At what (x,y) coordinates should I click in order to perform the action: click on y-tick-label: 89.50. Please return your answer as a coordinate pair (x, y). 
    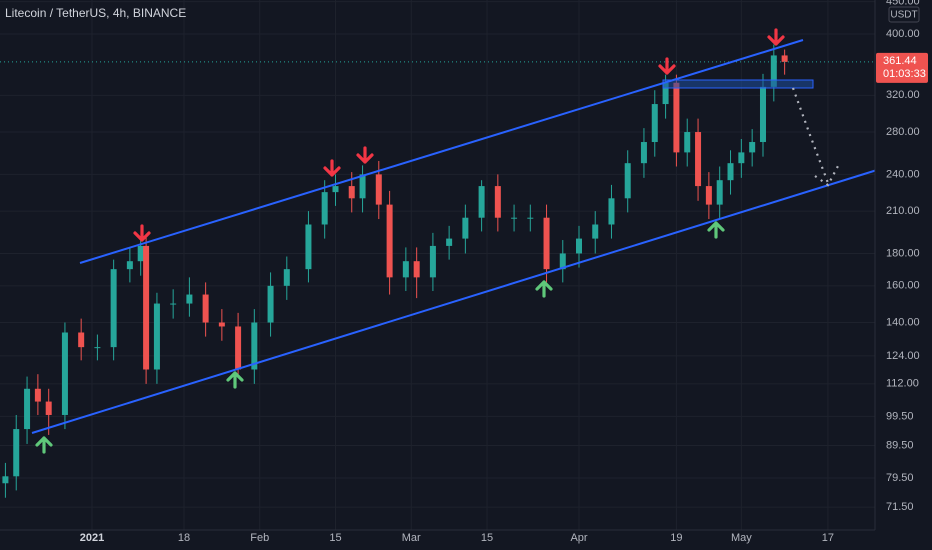
    Looking at the image, I should click on (900, 445).